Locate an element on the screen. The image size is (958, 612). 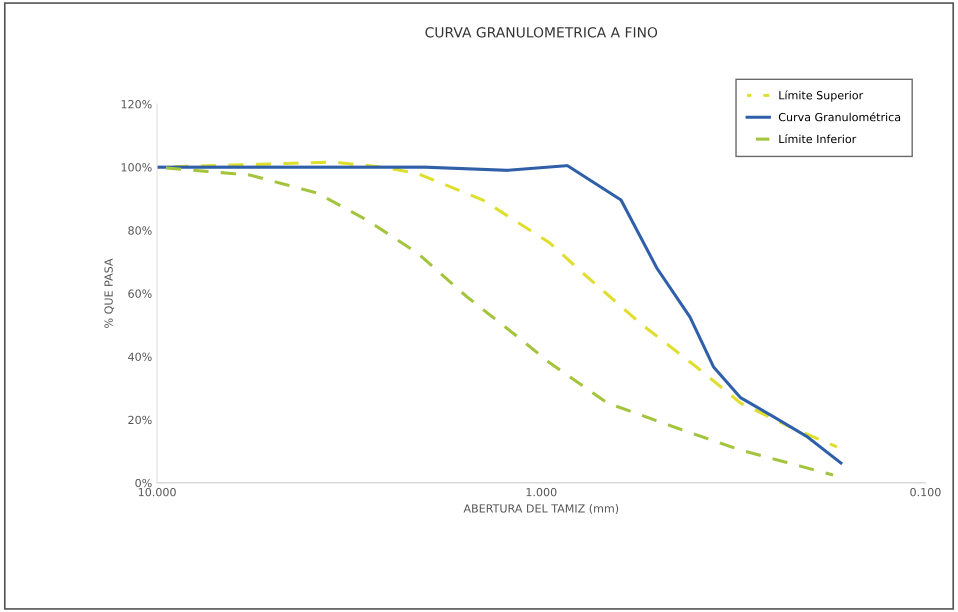
x-tick-label: 1.000 is located at coordinates (541, 492).